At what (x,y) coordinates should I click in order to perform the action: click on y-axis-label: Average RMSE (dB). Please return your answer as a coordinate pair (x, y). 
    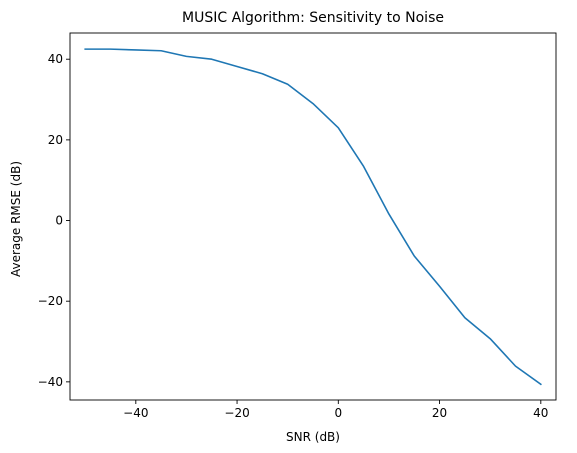
    Looking at the image, I should click on (16, 219).